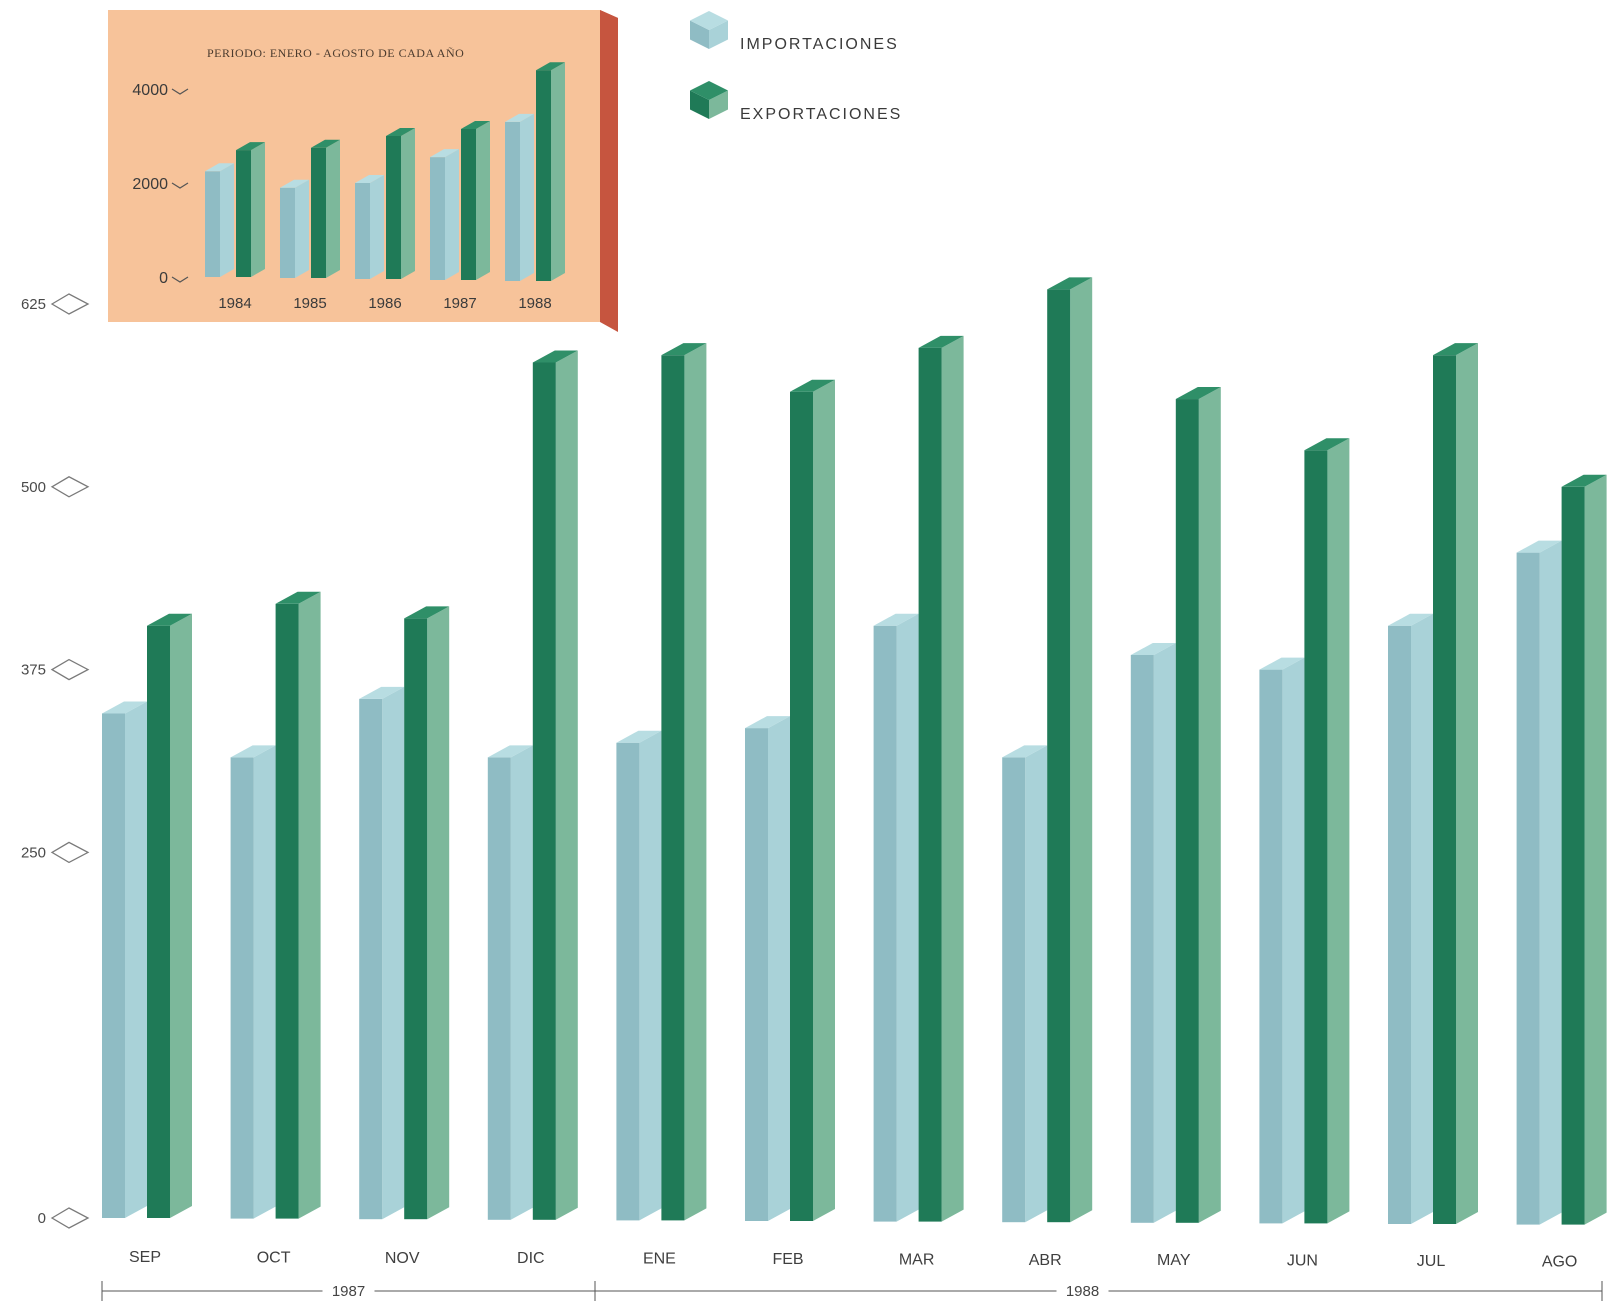 This screenshot has width=1610, height=1302. What do you see at coordinates (1098, 1291) in the screenshot?
I see `year-bracket-1988: 1988` at bounding box center [1098, 1291].